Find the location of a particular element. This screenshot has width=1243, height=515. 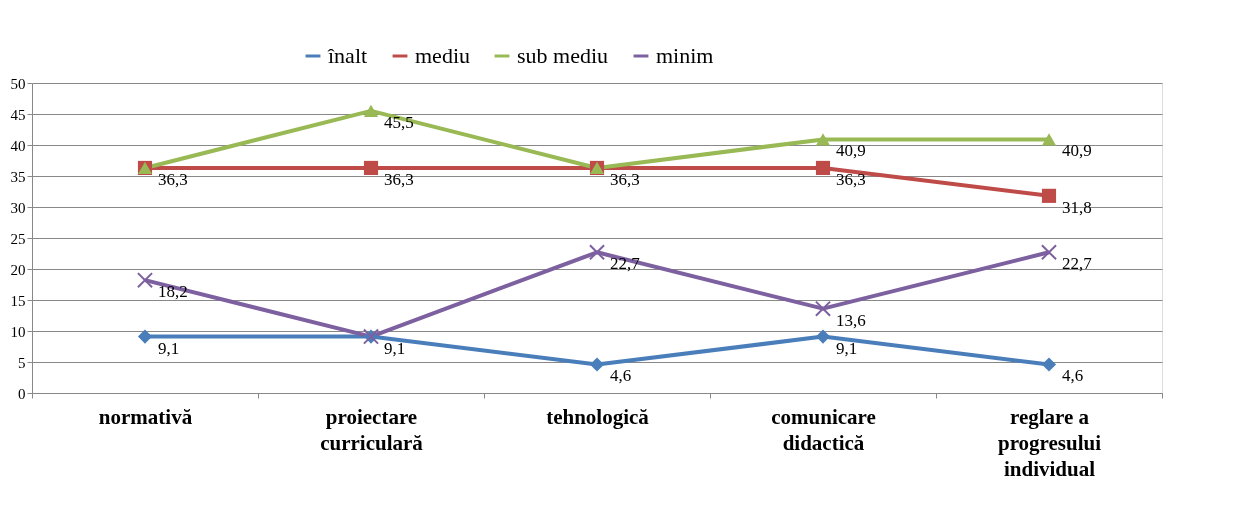

data-label: 18,2 is located at coordinates (173, 292).